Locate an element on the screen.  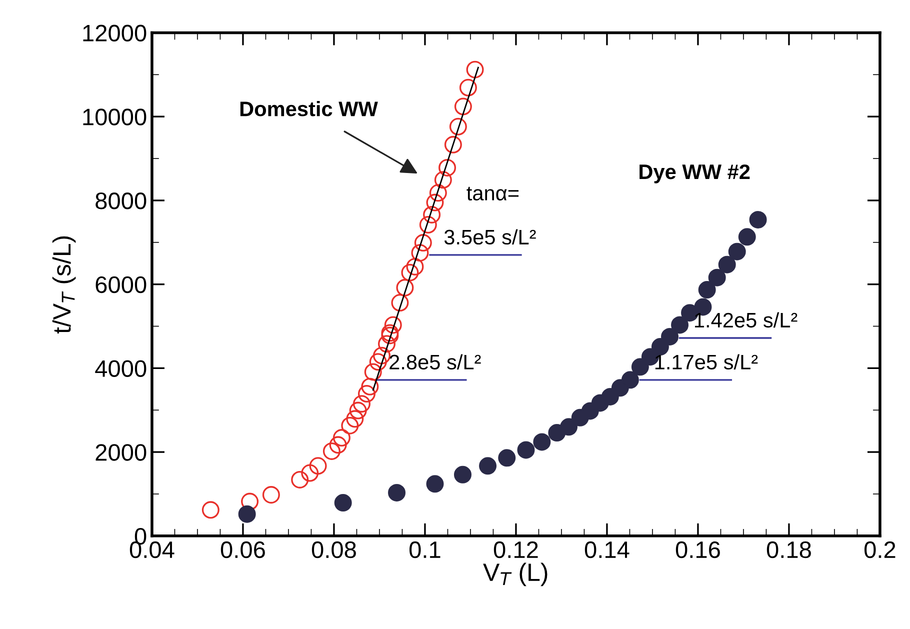
x-tick-label: 0.16 is located at coordinates (698, 549).